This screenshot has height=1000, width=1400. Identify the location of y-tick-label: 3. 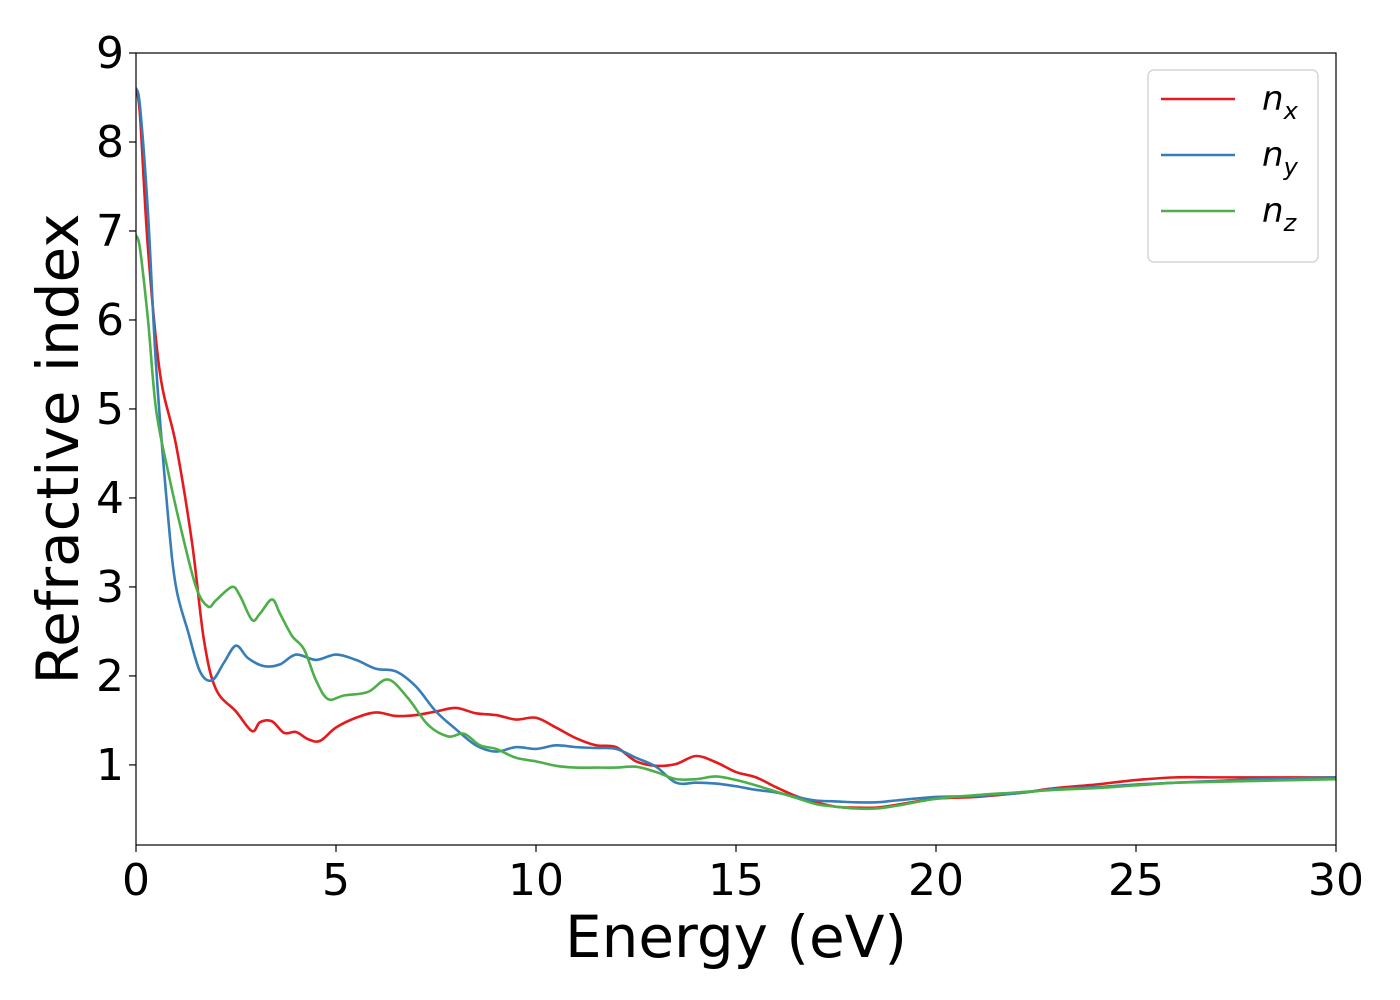
(110, 587).